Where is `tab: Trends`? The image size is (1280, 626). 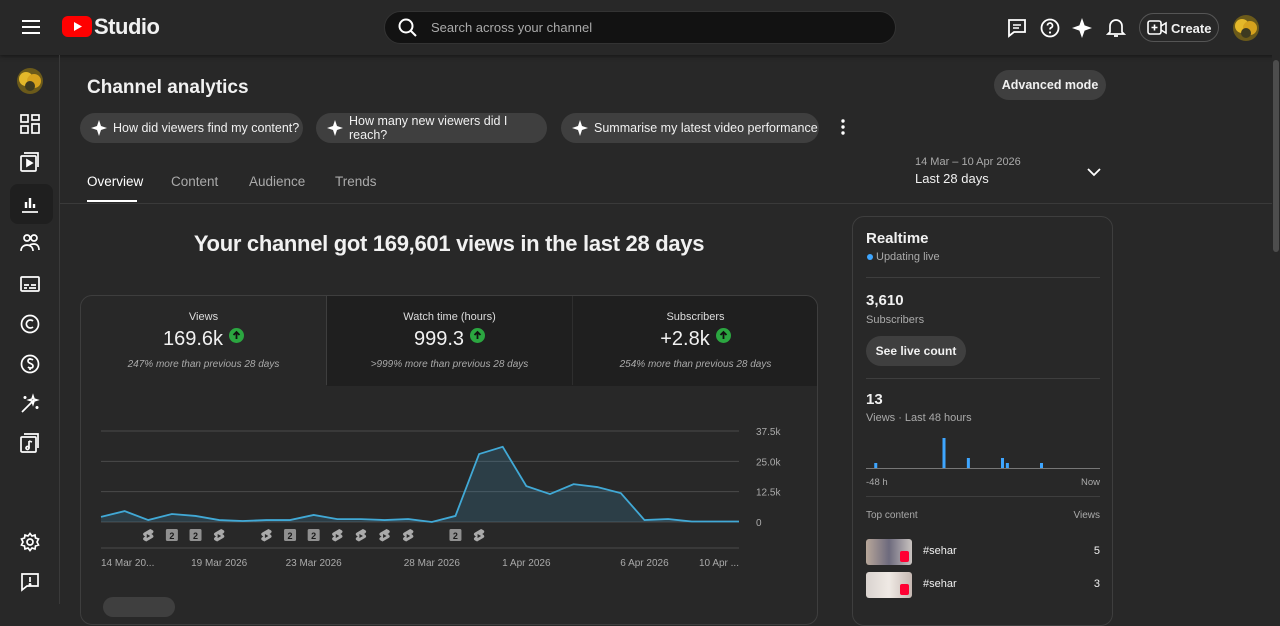
tab: Trends is located at coordinates (356, 181).